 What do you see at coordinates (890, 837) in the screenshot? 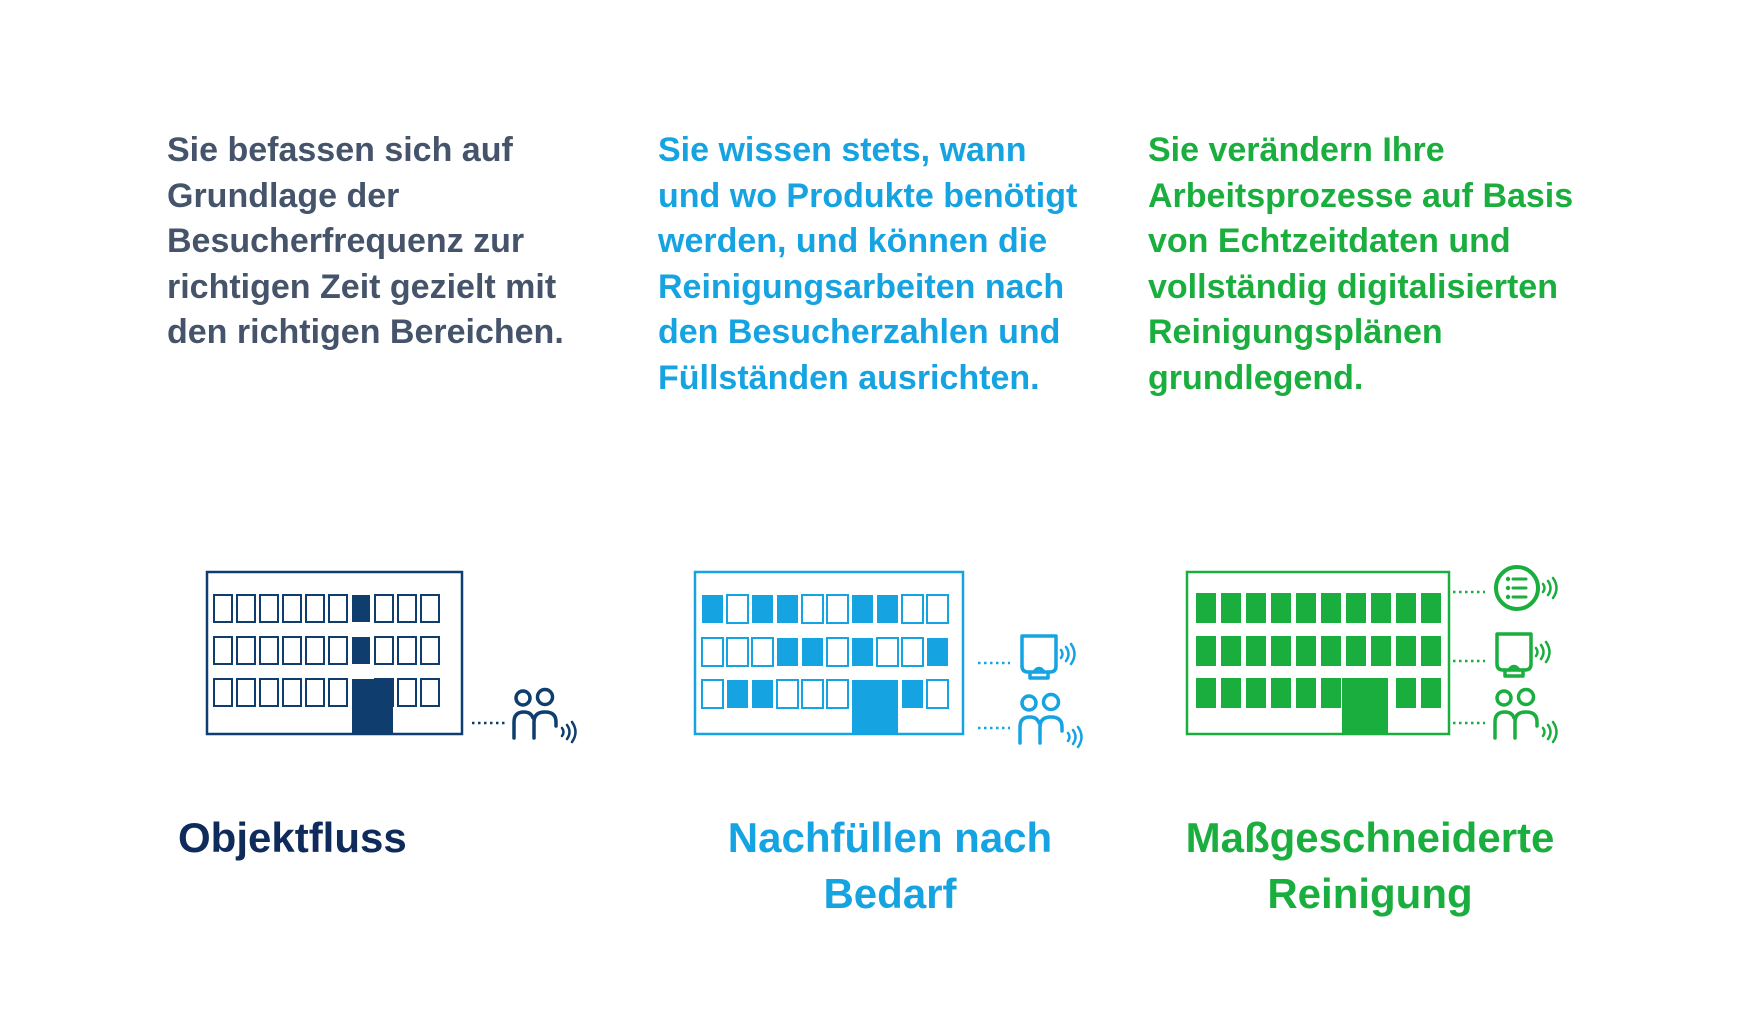
I see `title-line: Nachfüllen nach` at bounding box center [890, 837].